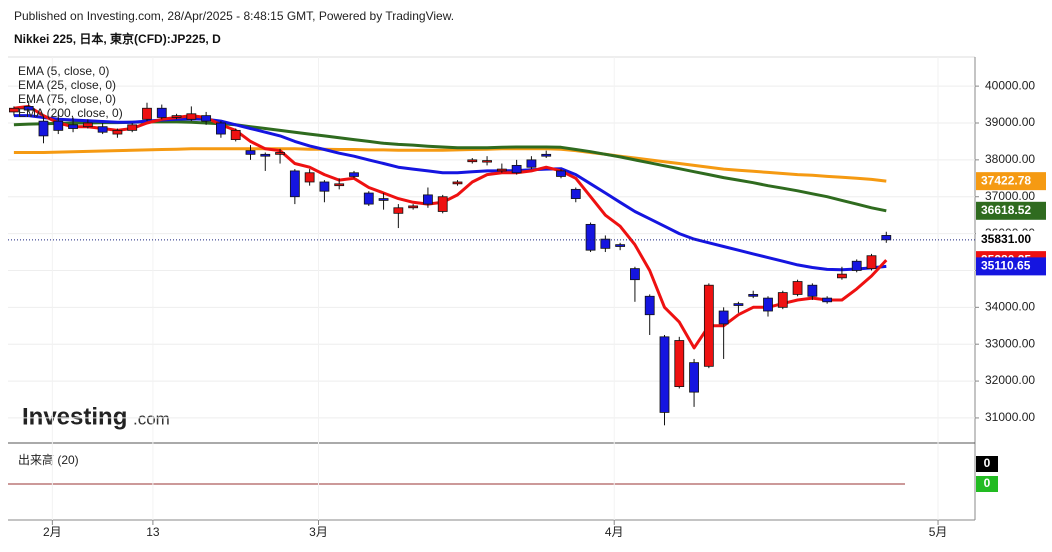  Describe the element at coordinates (67, 99) in the screenshot. I see `legend-entry: EMA (75, close, 0)` at that location.